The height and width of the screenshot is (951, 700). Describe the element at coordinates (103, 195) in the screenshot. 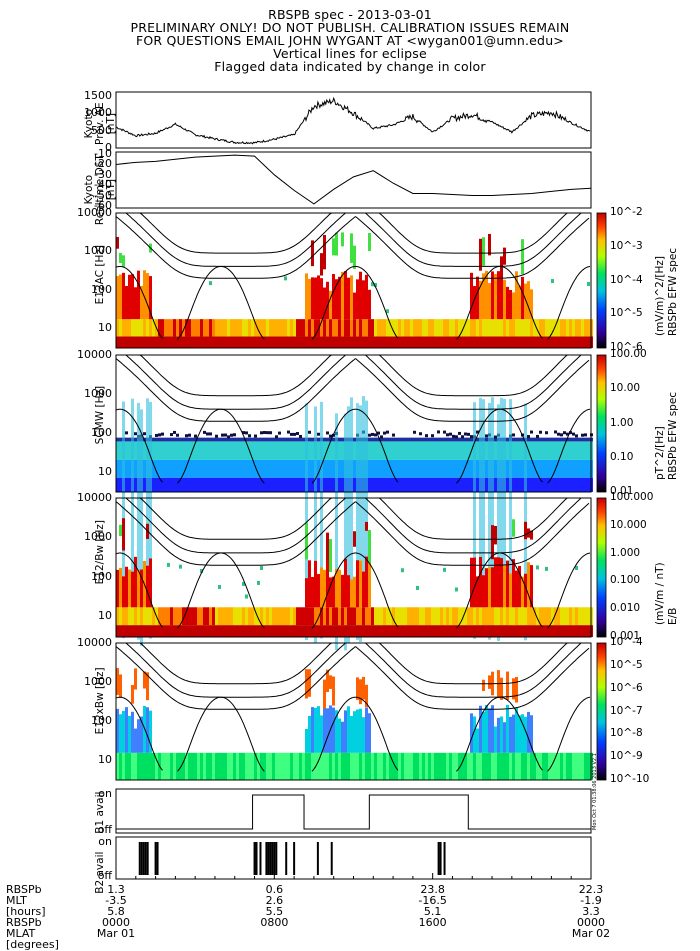

I see `dst-ytick: -50` at that location.